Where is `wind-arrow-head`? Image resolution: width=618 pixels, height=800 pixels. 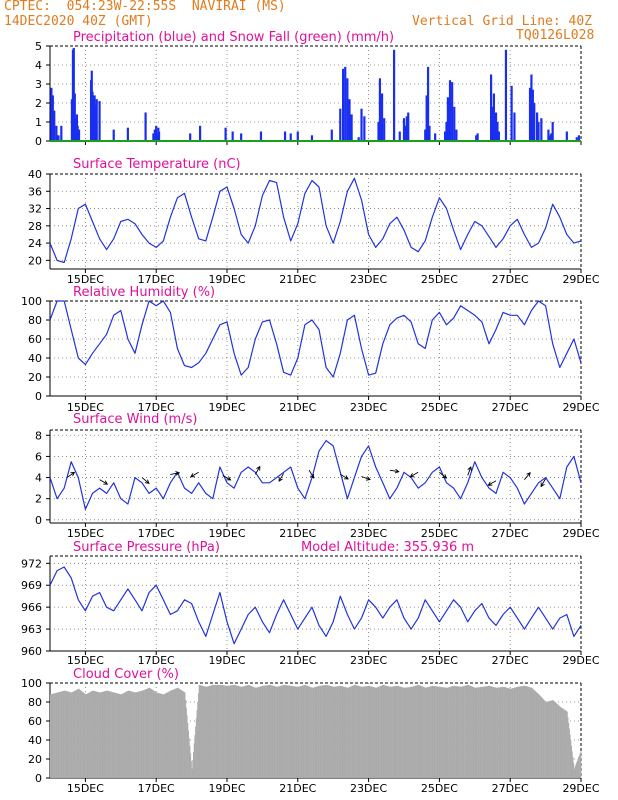 wind-arrow-head is located at coordinates (346, 477).